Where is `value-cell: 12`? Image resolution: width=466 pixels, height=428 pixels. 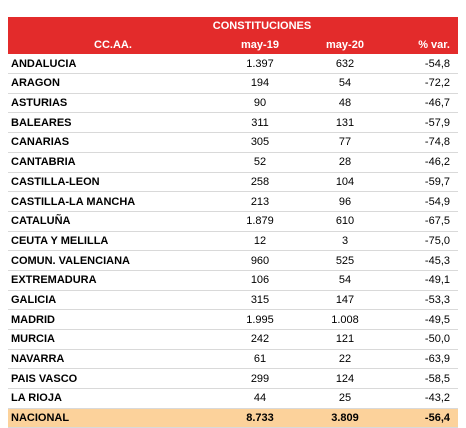 value-cell: 12 is located at coordinates (260, 241).